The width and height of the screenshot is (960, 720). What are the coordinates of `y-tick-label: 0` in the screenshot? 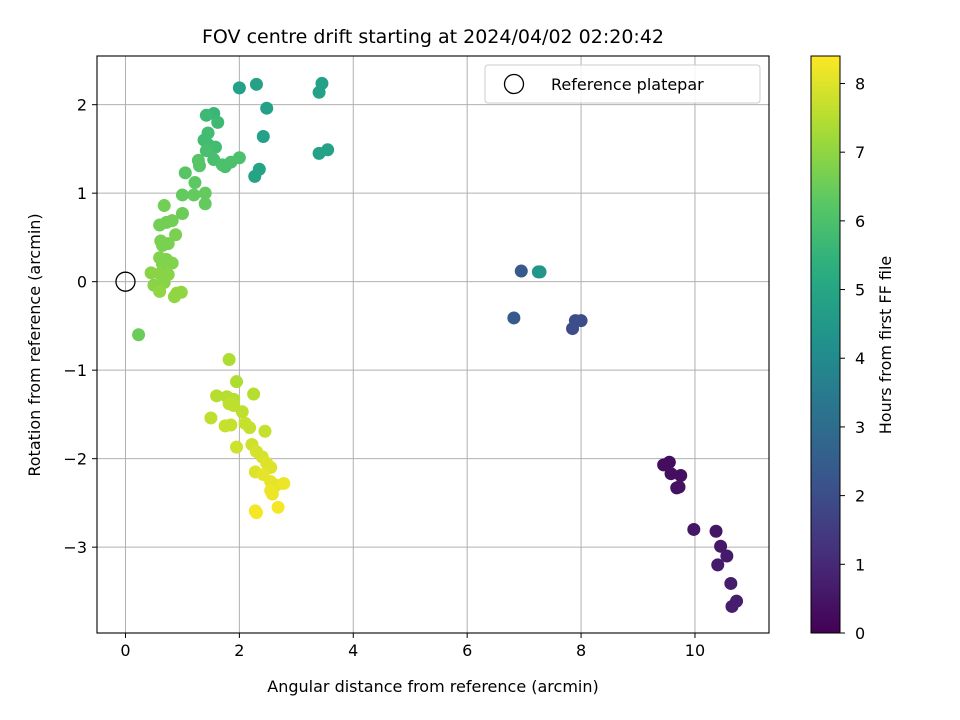 It's located at (82, 282).